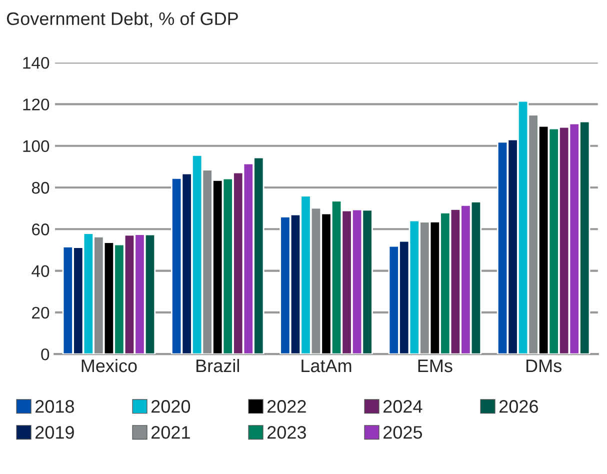  I want to click on y-tick-label: 20, so click(41, 312).